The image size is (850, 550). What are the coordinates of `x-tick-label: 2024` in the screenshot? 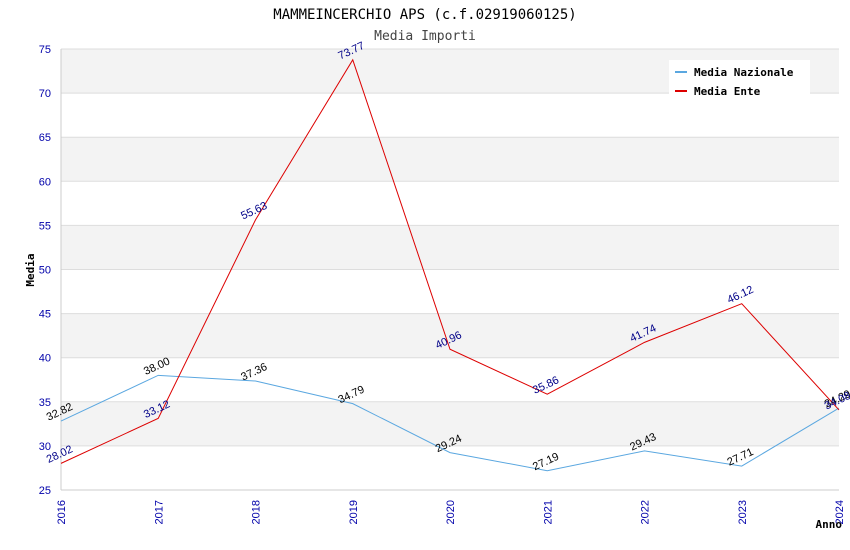 It's located at (840, 512).